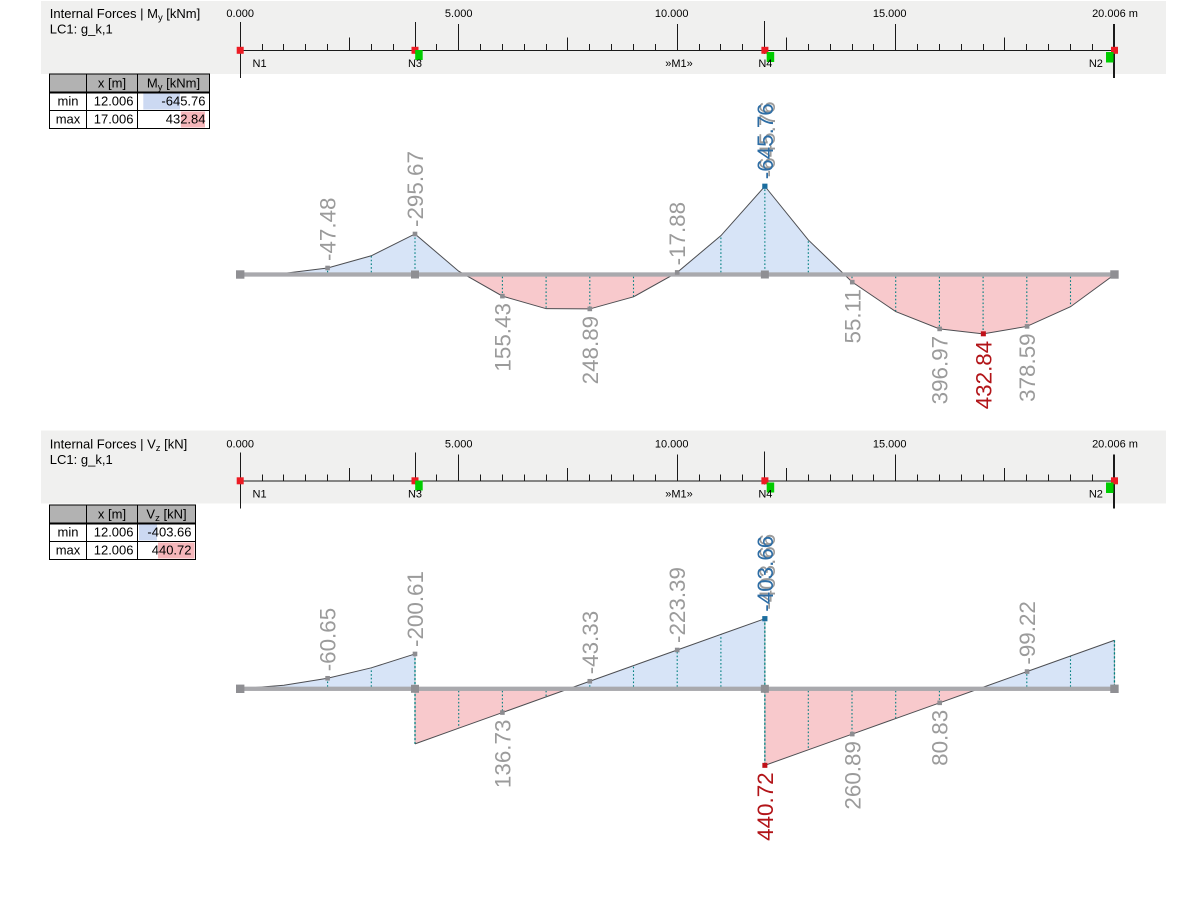 This screenshot has width=1200, height=900. What do you see at coordinates (590, 643) in the screenshot?
I see `svg-text: -43.33` at bounding box center [590, 643].